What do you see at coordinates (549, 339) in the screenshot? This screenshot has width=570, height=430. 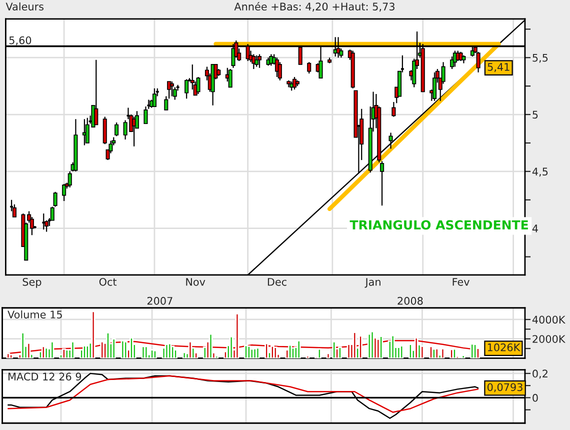 I see `y-tick-label: 2000K` at bounding box center [549, 339].